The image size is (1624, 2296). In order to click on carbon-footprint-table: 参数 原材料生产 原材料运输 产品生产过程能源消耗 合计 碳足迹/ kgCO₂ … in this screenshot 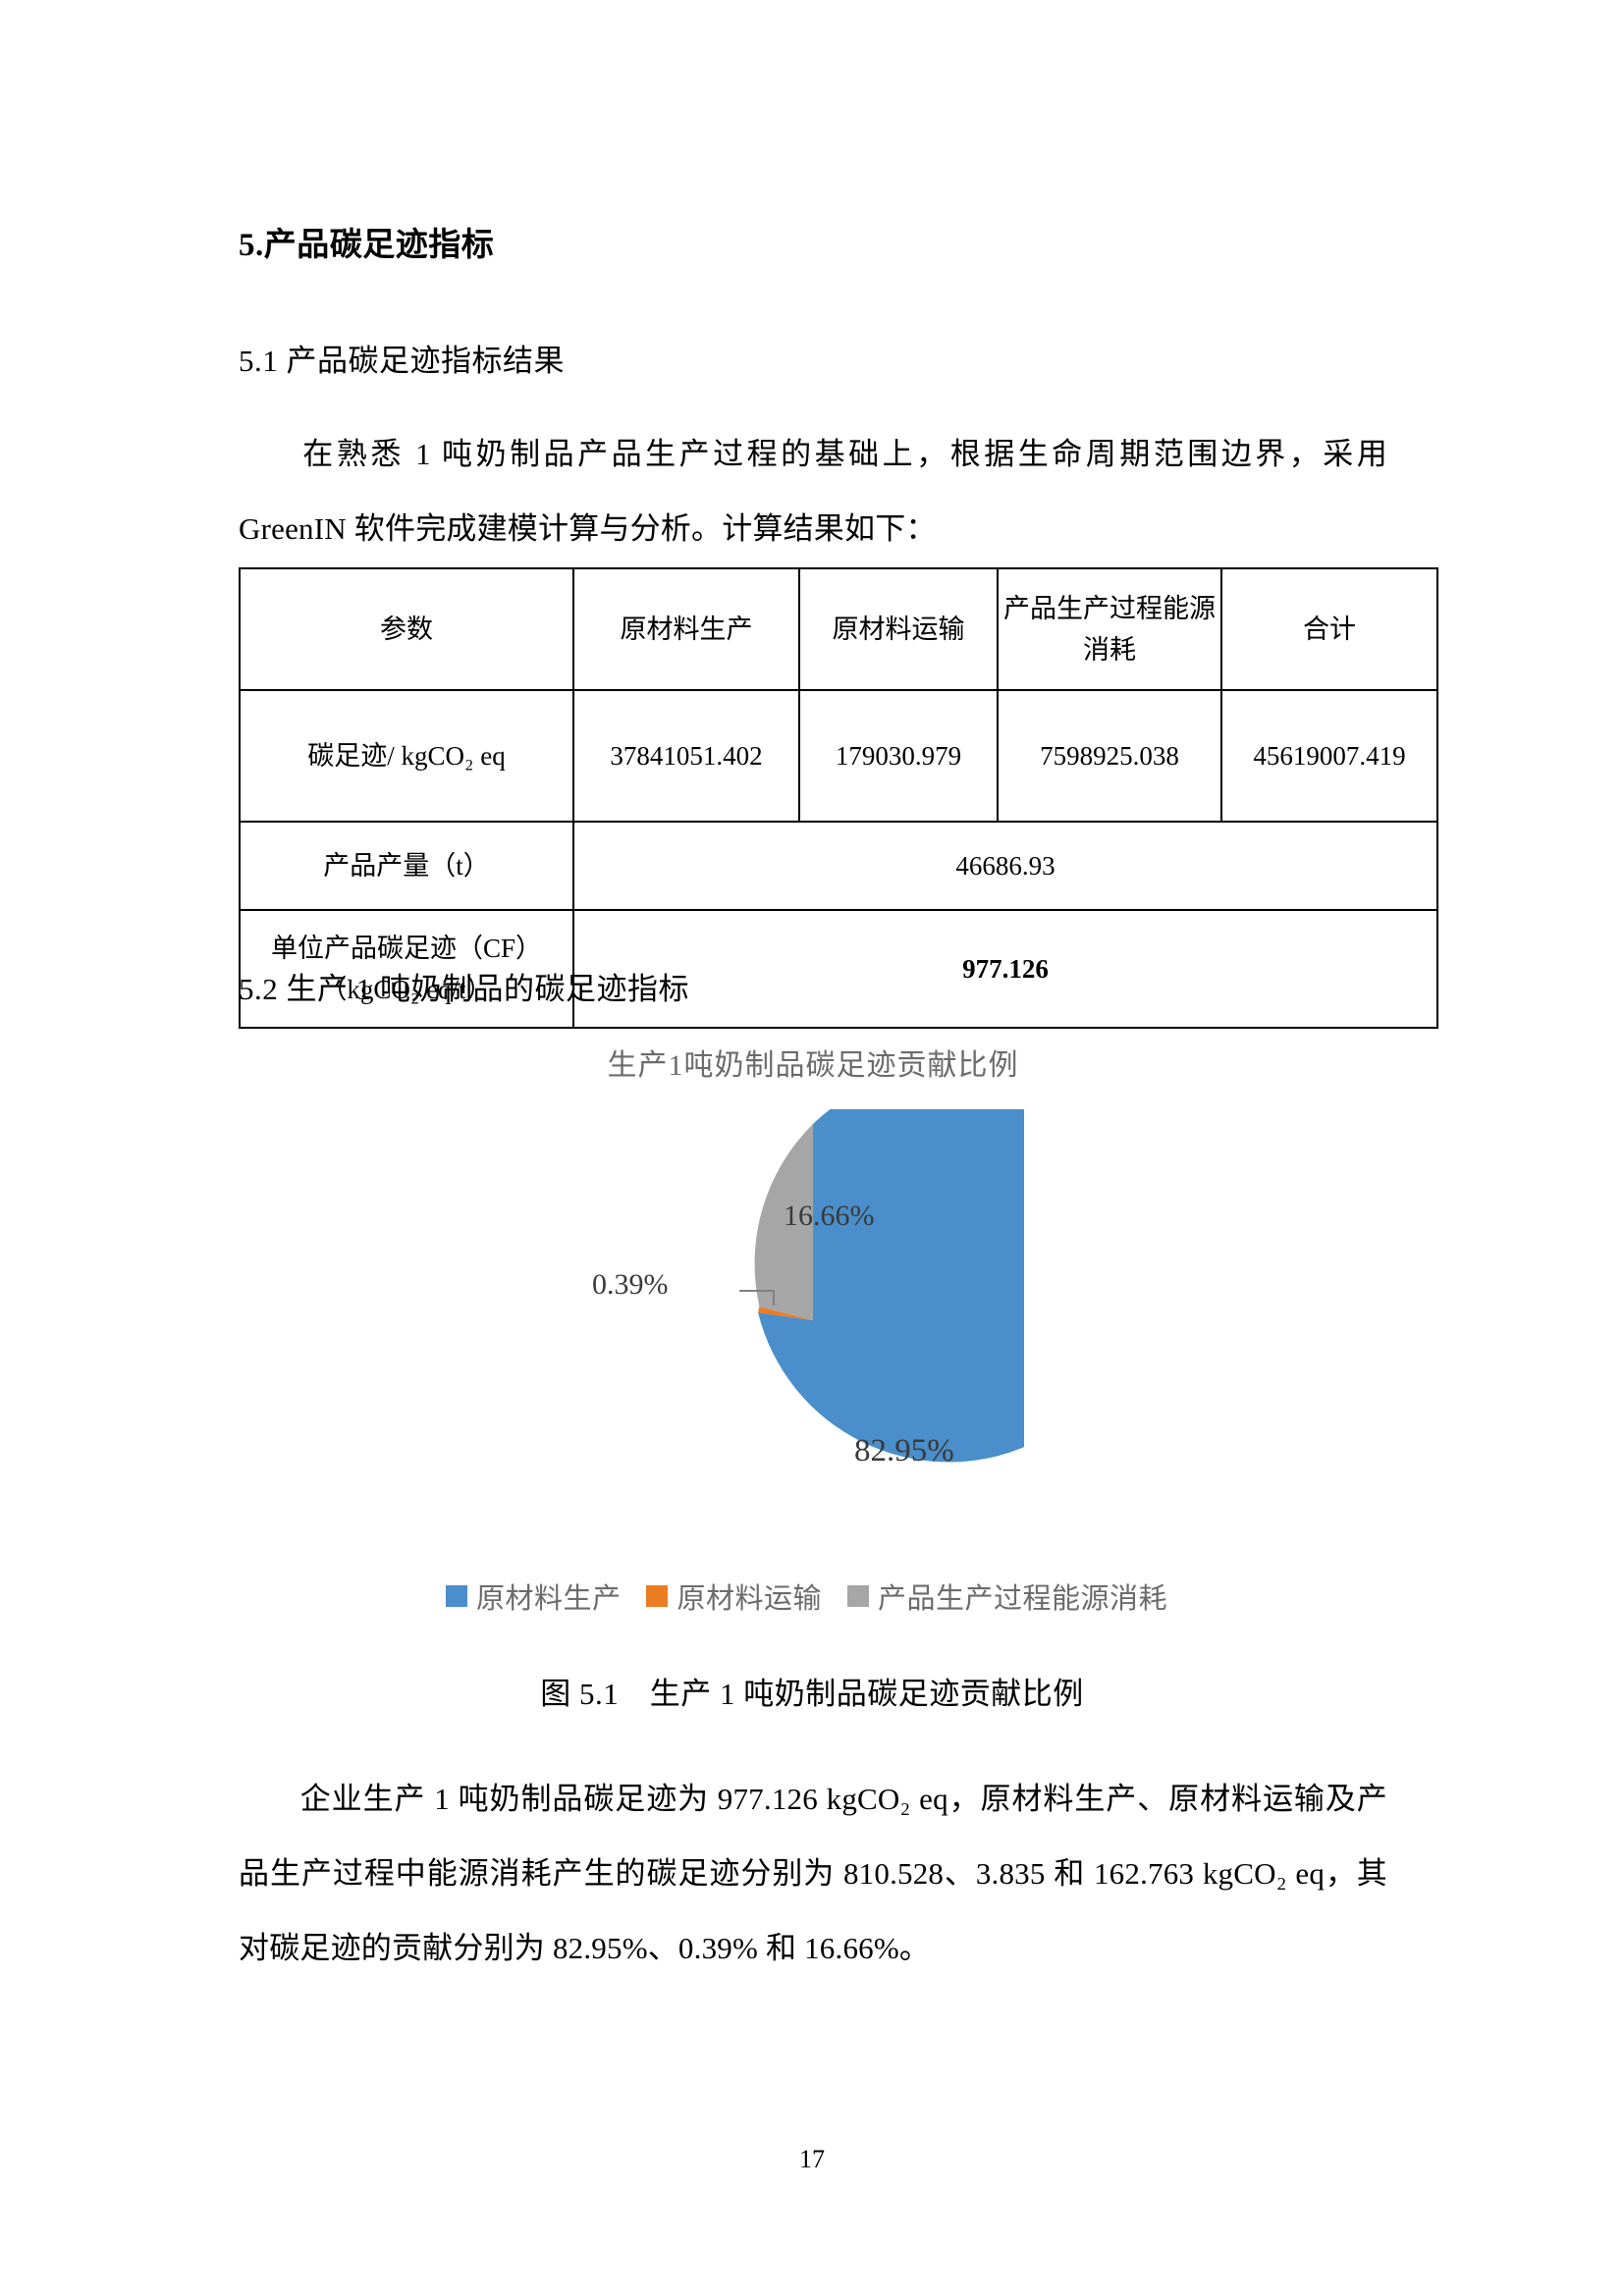, I will do `click(838, 798)`.